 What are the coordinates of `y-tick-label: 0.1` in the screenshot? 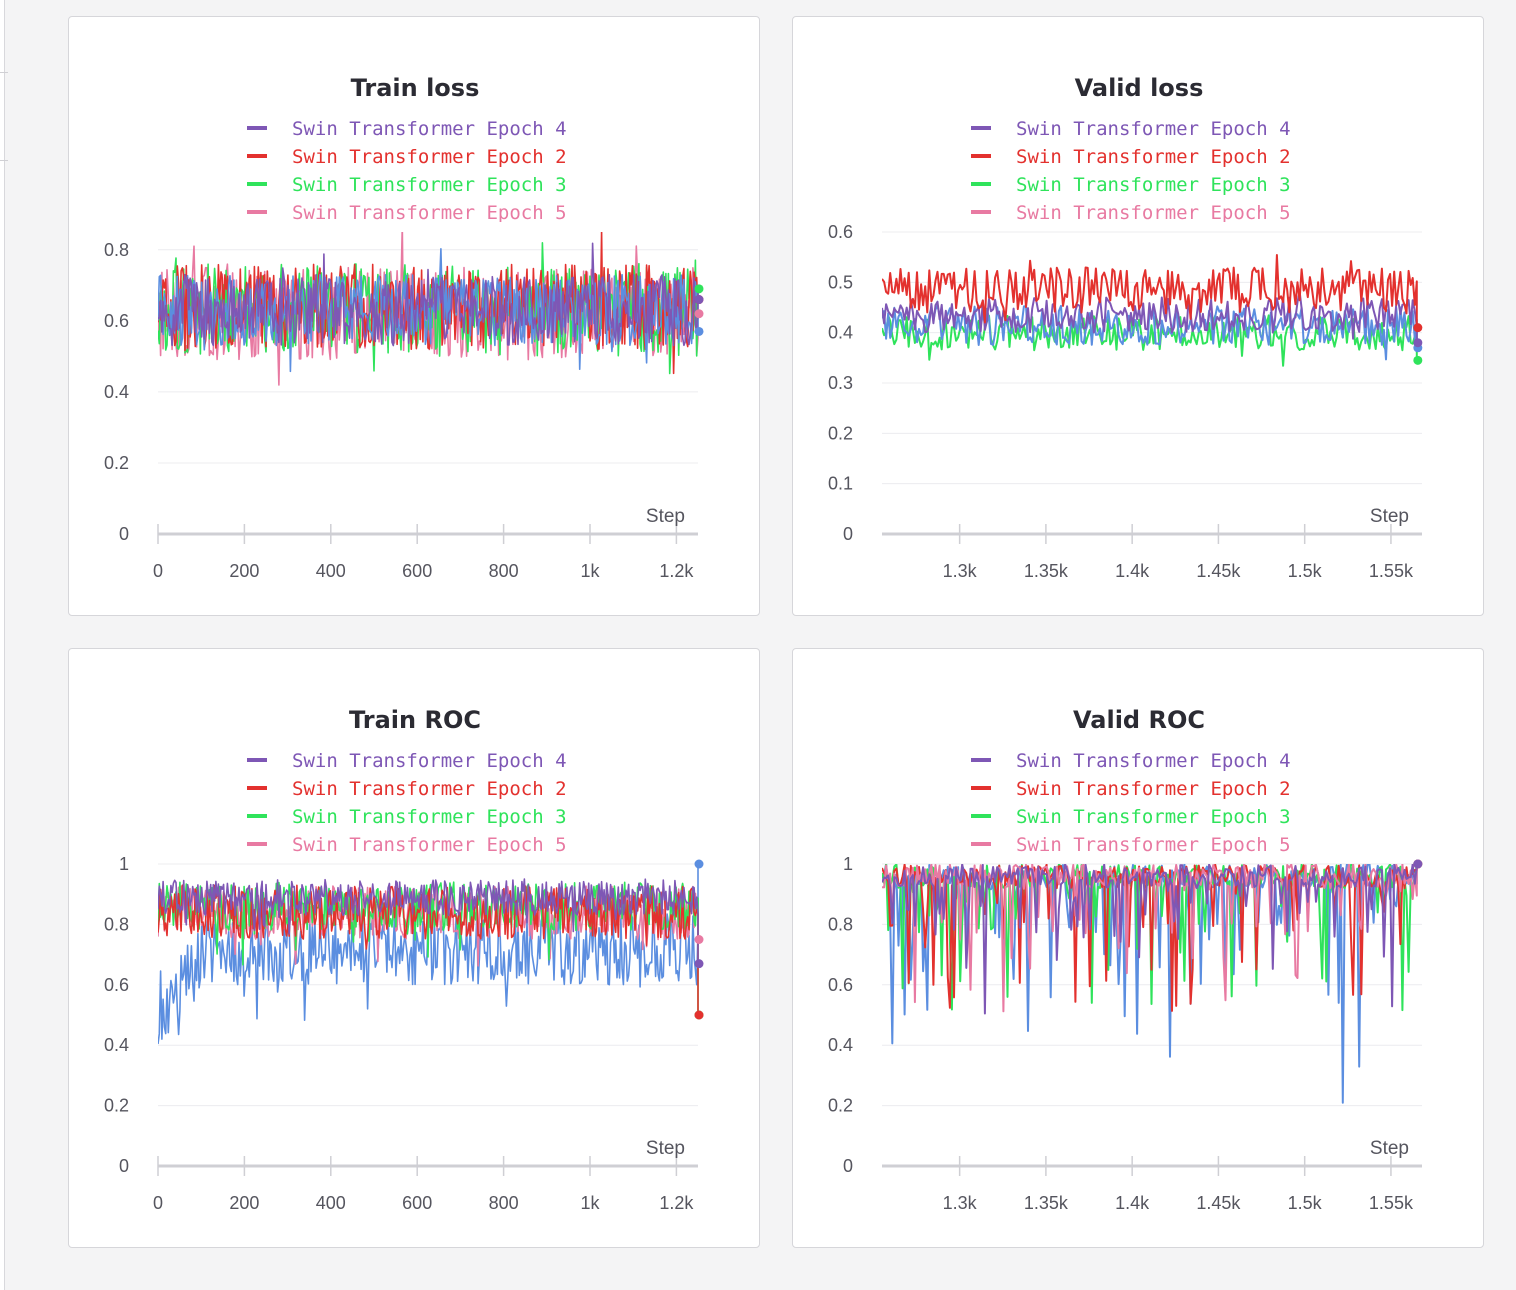 It's located at (840, 484).